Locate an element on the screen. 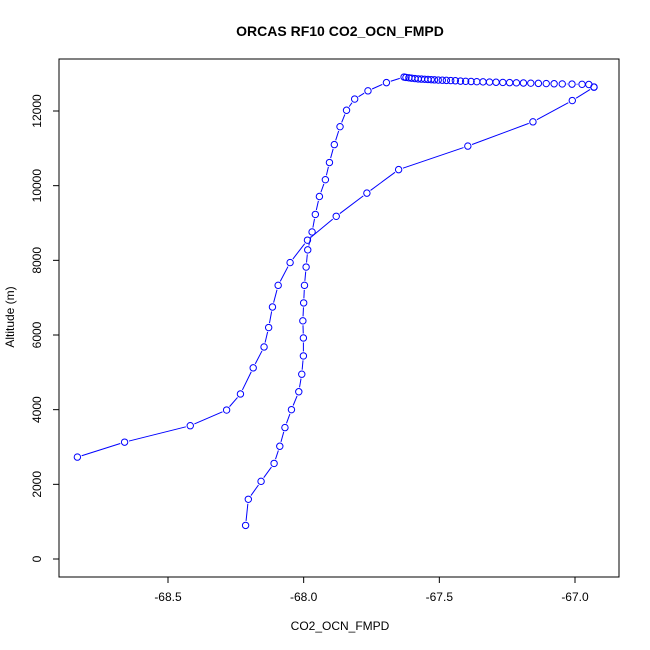  x-tick-label: -68.5 is located at coordinates (168, 597).